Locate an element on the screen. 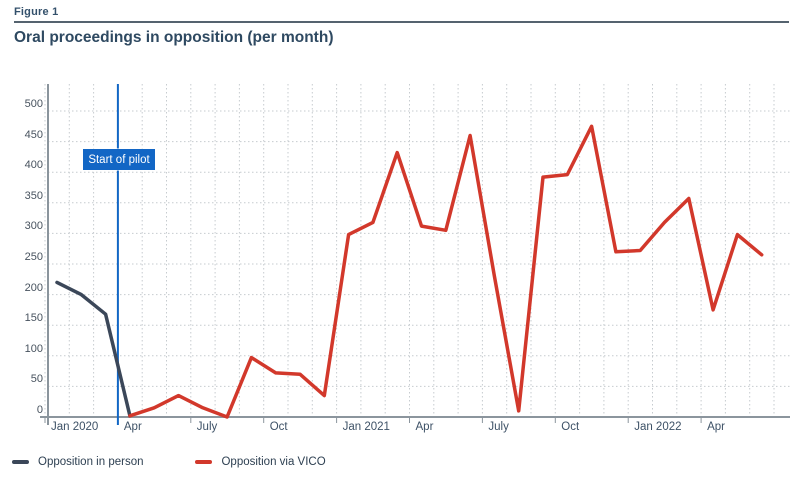 This screenshot has height=483, width=795. series-line-opposition-in-person is located at coordinates (93, 349).